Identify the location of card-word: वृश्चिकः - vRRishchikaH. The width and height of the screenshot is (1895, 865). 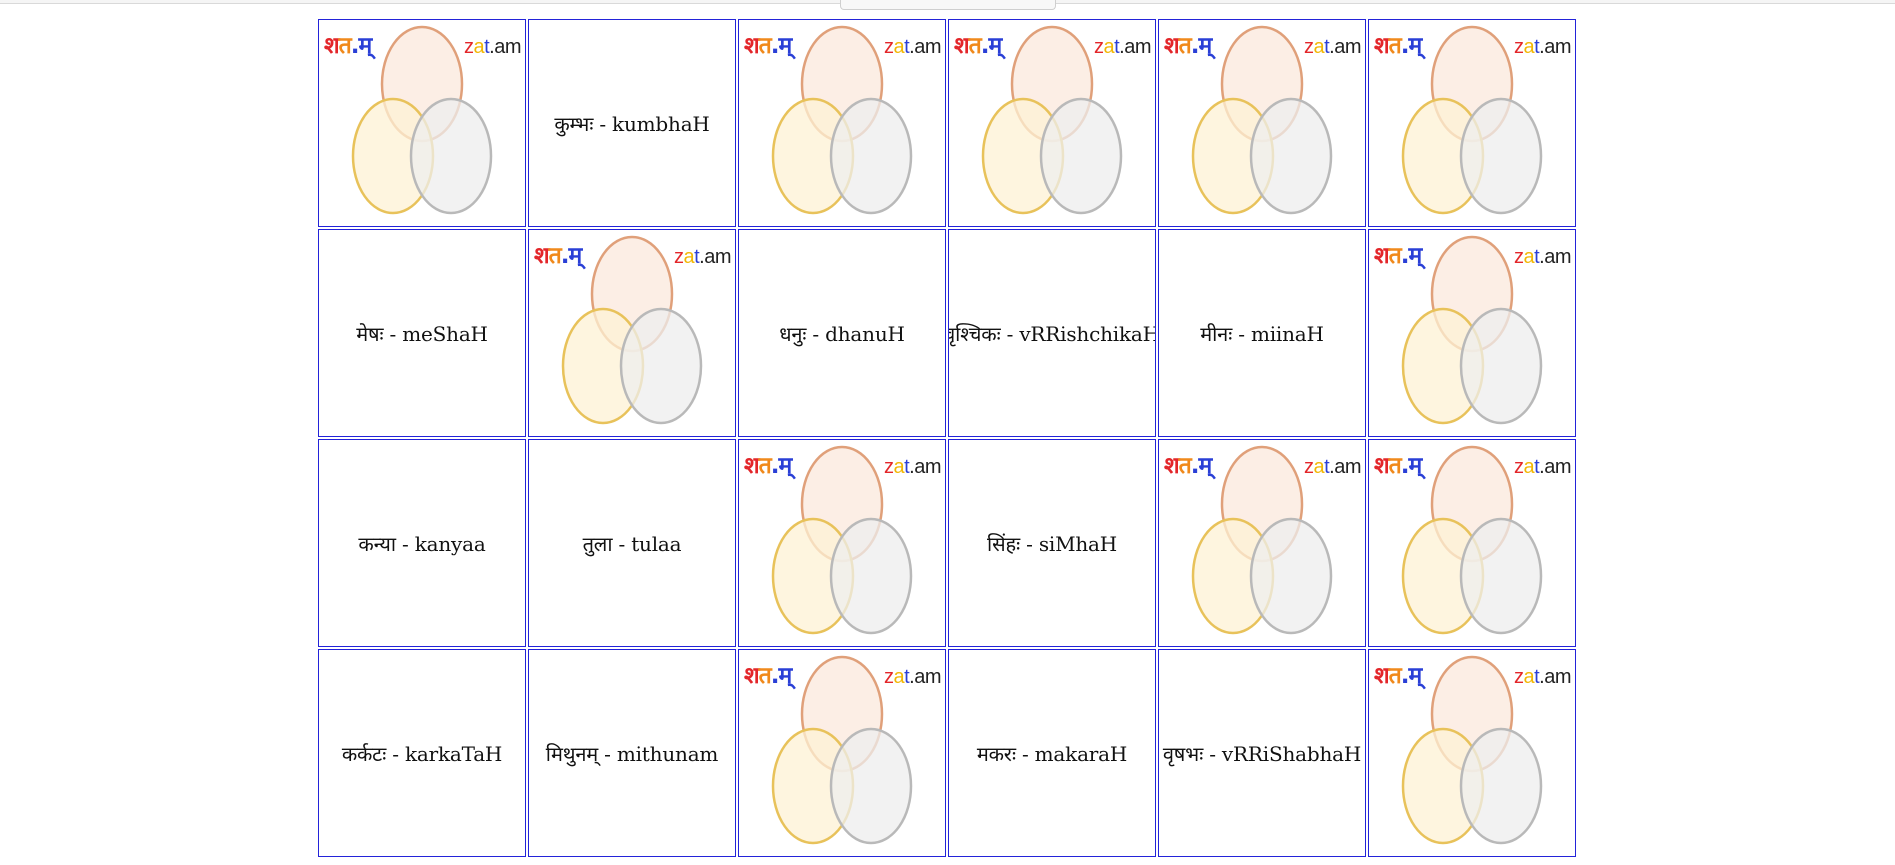
(1052, 333).